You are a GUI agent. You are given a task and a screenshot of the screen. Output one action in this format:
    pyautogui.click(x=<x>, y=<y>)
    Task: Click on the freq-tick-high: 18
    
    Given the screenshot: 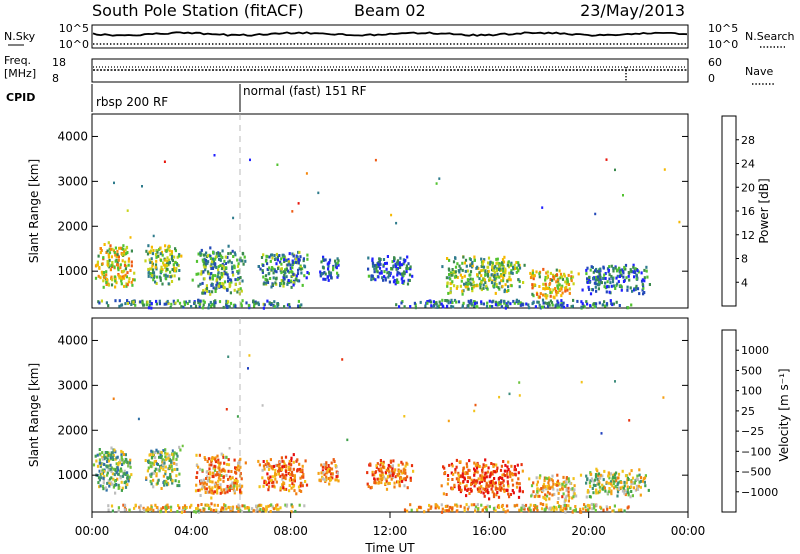 What is the action you would take?
    pyautogui.click(x=59, y=62)
    